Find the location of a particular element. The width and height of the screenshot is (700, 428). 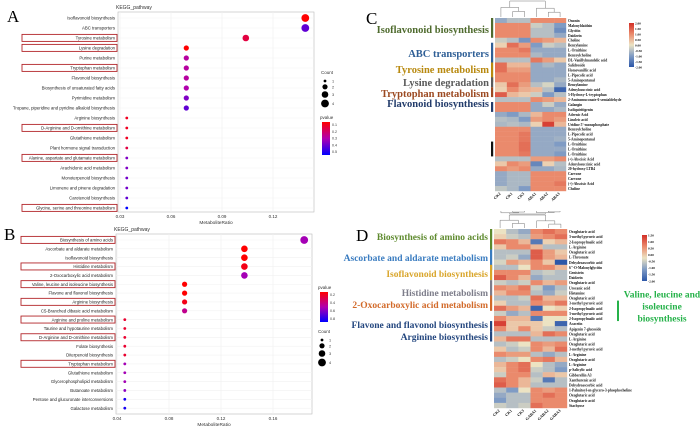

pathway-group-label: Isoflavonoid biosynthesis is located at coordinates (437, 275).